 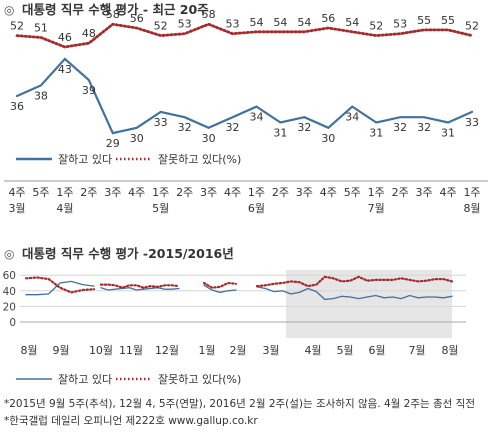 What do you see at coordinates (17, 106) in the screenshot?
I see `chart1-good-label-0: 36` at bounding box center [17, 106].